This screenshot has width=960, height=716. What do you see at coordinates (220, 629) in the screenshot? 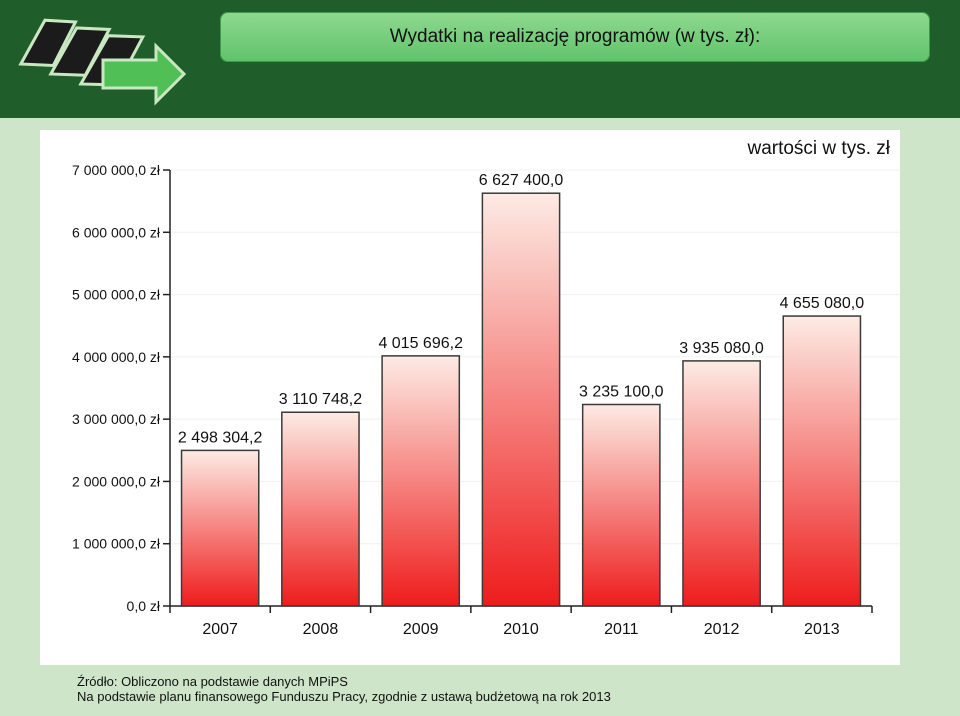
I see `x-tick-label: 2007` at bounding box center [220, 629].